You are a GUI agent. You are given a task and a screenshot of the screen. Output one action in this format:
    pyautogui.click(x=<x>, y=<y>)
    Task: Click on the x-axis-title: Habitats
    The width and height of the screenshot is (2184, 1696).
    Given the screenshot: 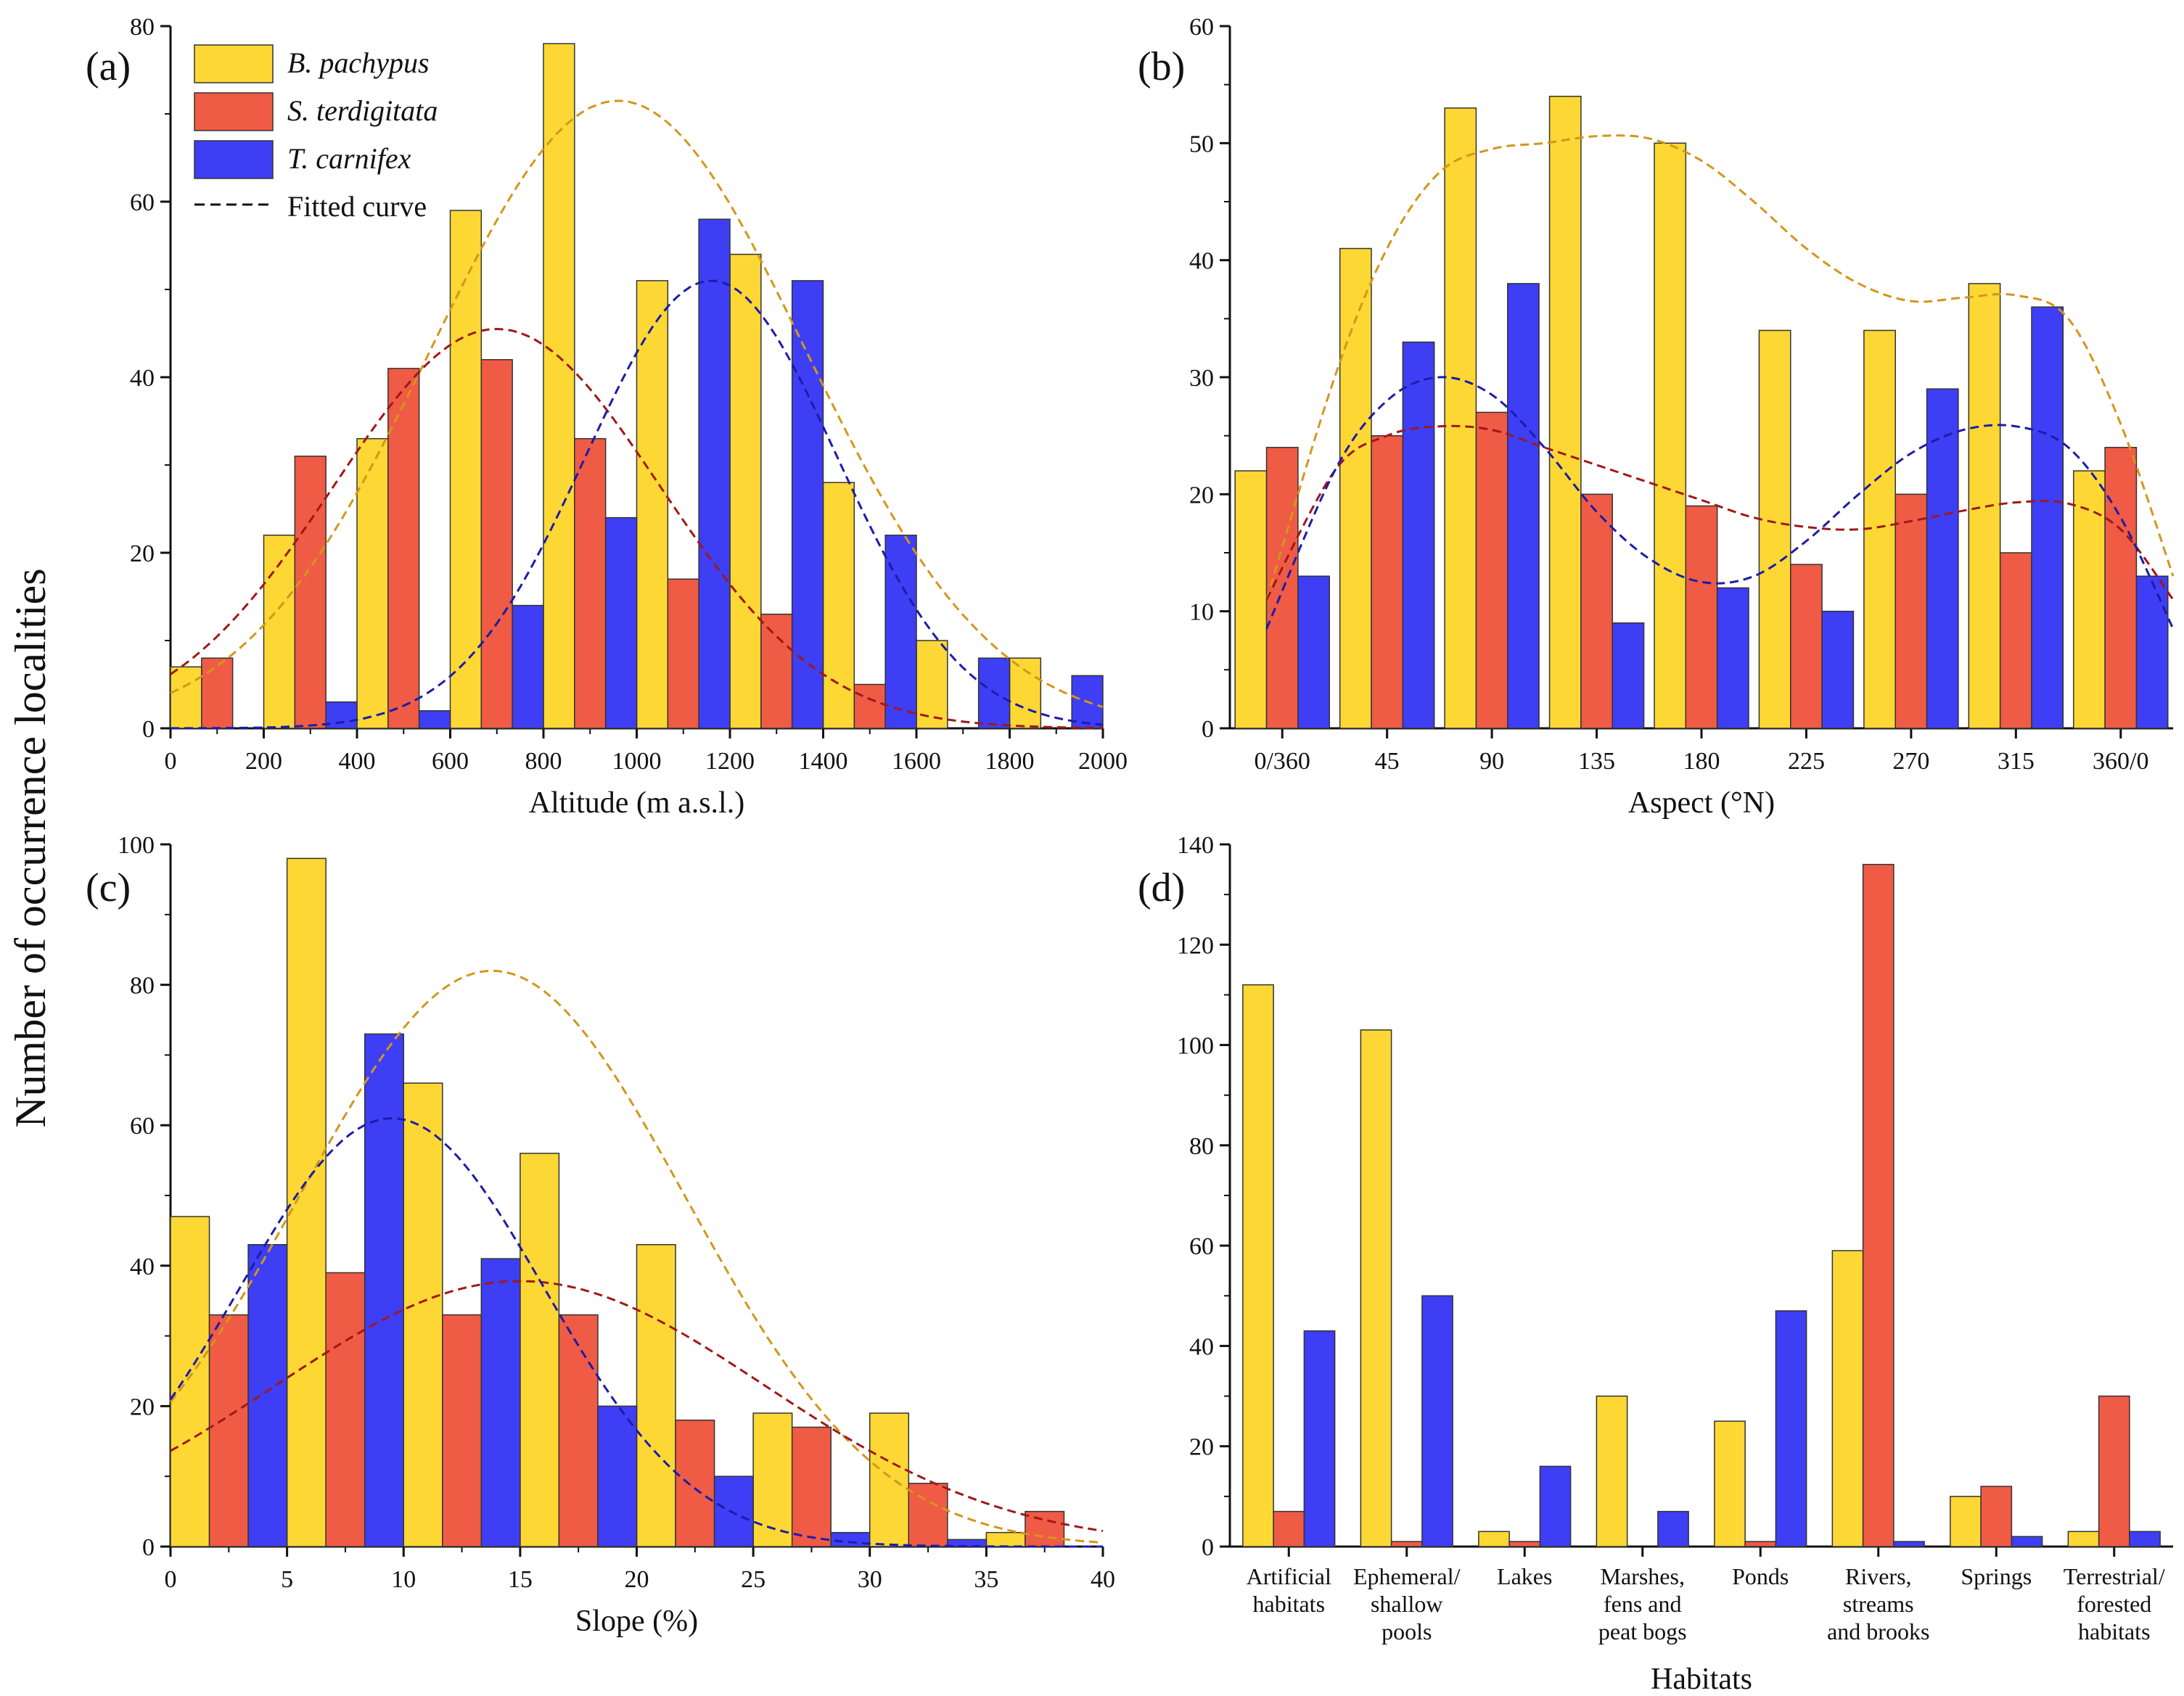 What is the action you would take?
    pyautogui.click(x=1701, y=1680)
    